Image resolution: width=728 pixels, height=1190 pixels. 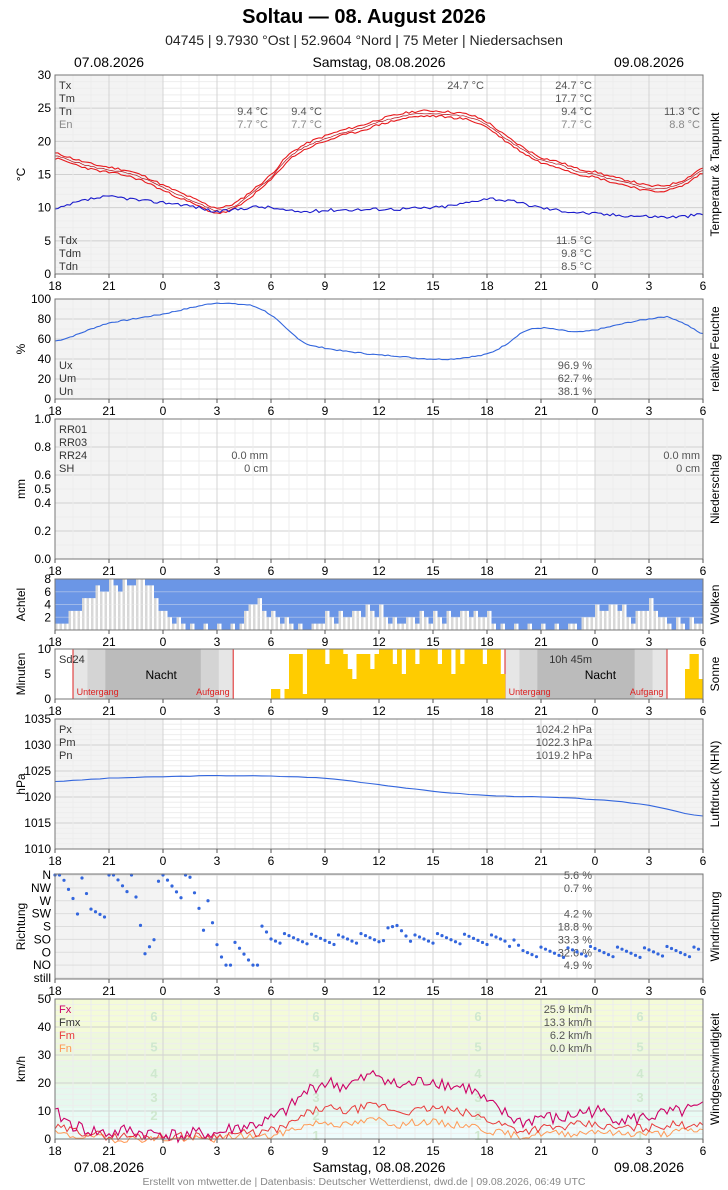 What do you see at coordinates (163, 642) in the screenshot?
I see `cloud-x-tick-label: 0` at bounding box center [163, 642].